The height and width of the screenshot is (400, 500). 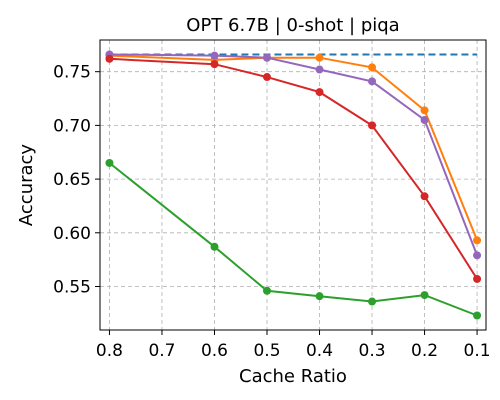 What do you see at coordinates (424, 351) in the screenshot?
I see `x-tick-label: 0.2` at bounding box center [424, 351].